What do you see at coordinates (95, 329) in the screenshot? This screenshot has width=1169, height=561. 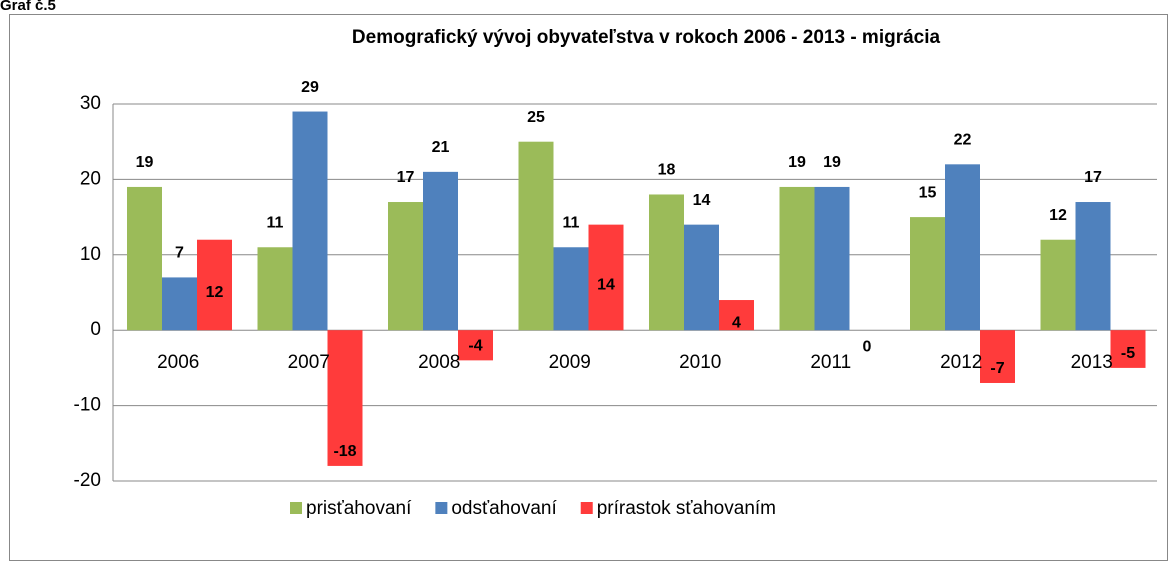 I see `y-tick-label: 0` at bounding box center [95, 329].